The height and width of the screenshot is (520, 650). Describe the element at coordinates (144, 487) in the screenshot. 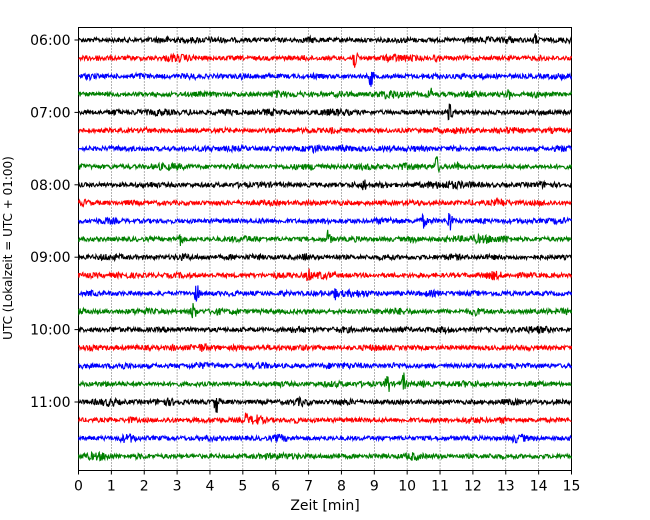

I see `x-tick-label: 2` at that location.